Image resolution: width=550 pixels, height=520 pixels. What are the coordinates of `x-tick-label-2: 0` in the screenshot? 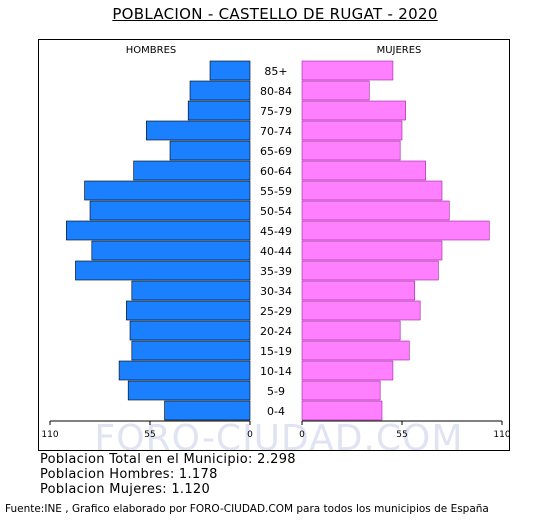 It's located at (250, 435).